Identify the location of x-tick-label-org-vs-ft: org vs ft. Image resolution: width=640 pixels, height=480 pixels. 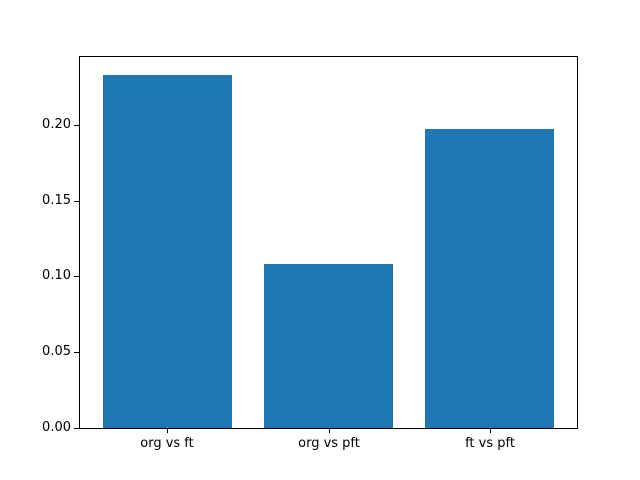
(167, 443).